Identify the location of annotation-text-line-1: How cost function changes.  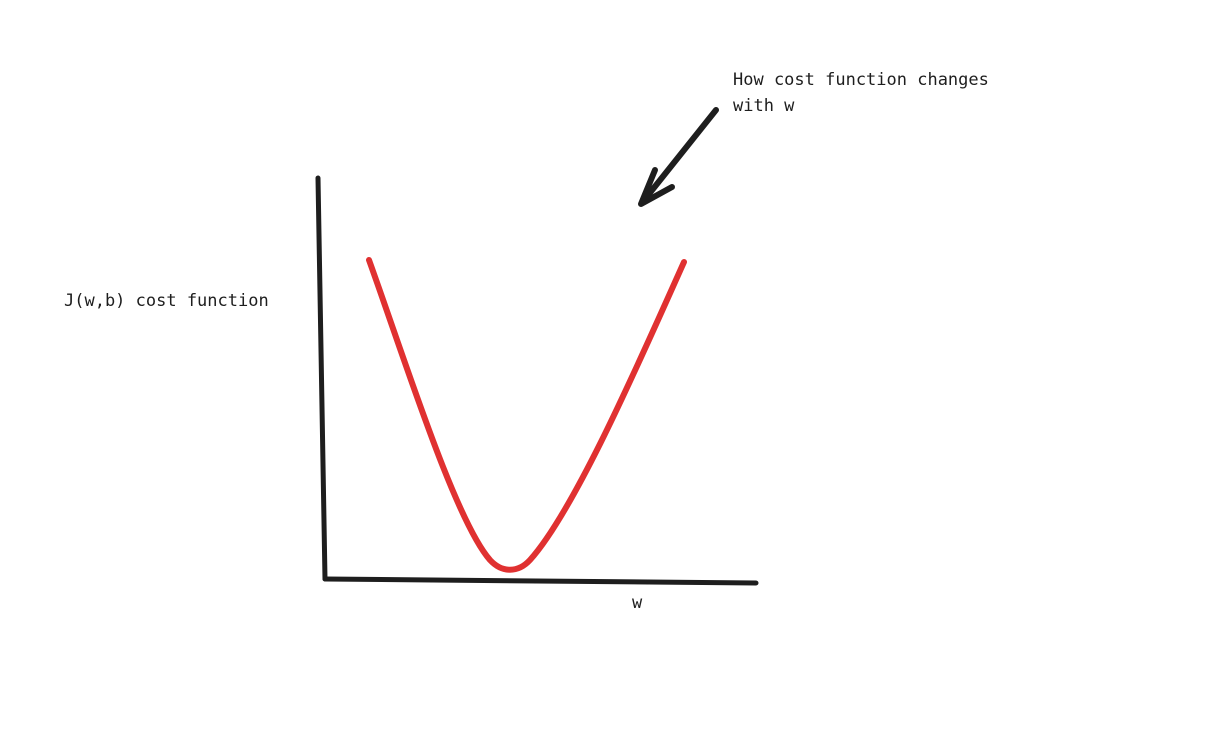
(861, 80).